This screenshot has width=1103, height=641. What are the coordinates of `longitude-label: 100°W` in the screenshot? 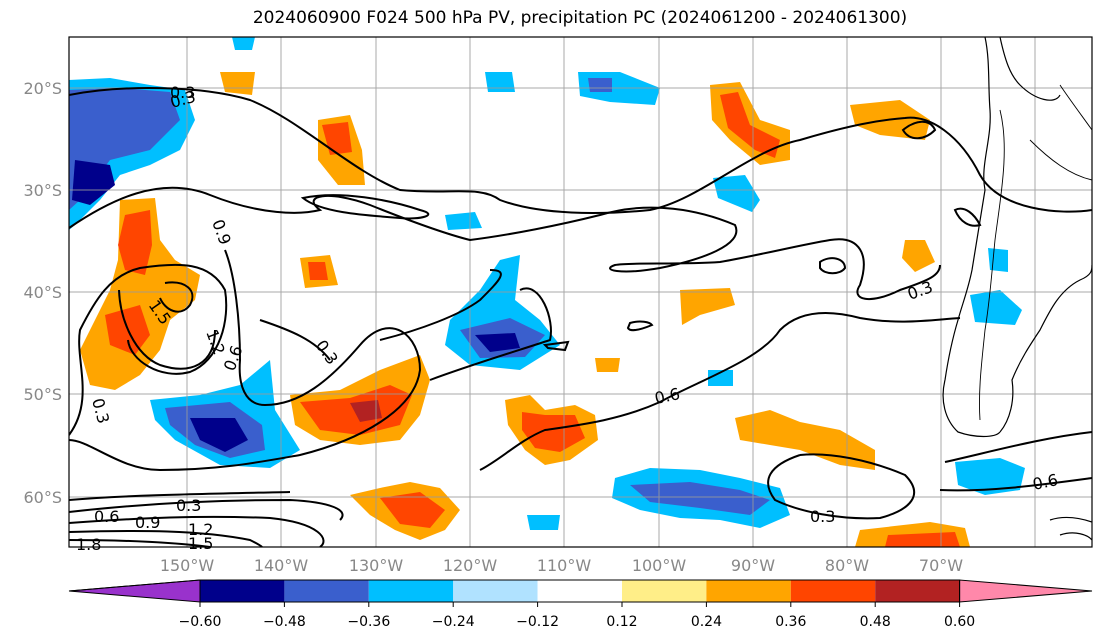 It's located at (659, 565).